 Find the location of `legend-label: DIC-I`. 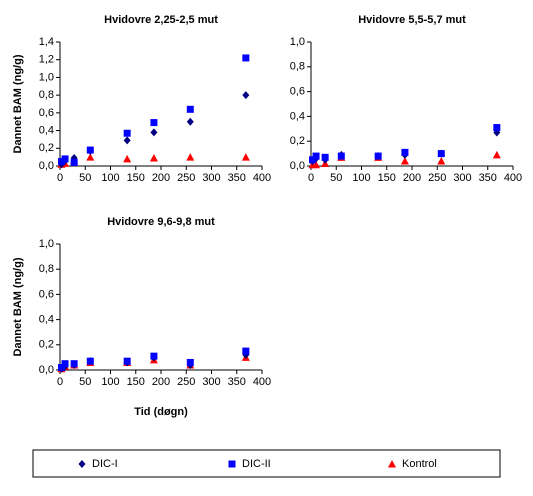

legend-label: DIC-I is located at coordinates (105, 464).